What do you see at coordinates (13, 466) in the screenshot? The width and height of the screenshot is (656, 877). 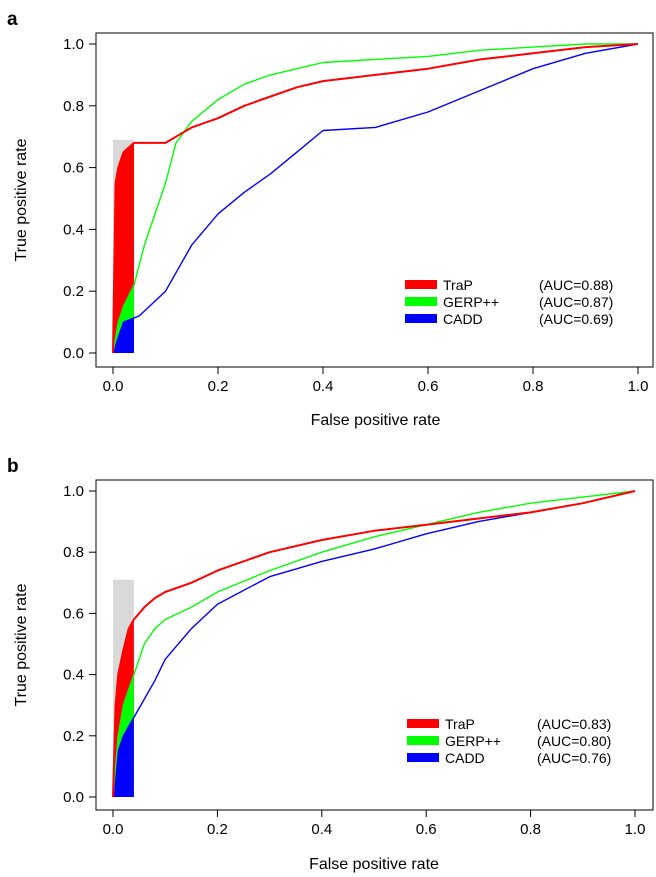 I see `panel-letter: b` at bounding box center [13, 466].